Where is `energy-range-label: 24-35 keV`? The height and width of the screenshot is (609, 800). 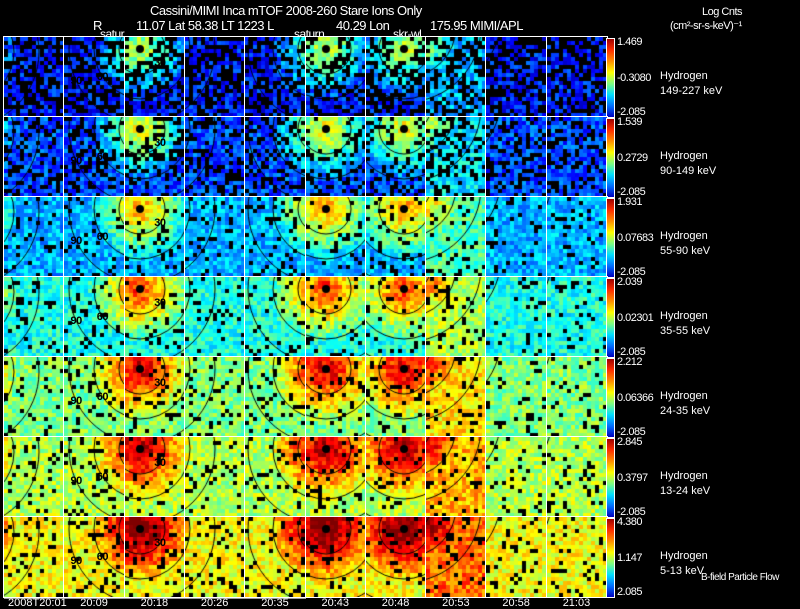
energy-range-label: 24-35 keV is located at coordinates (685, 411).